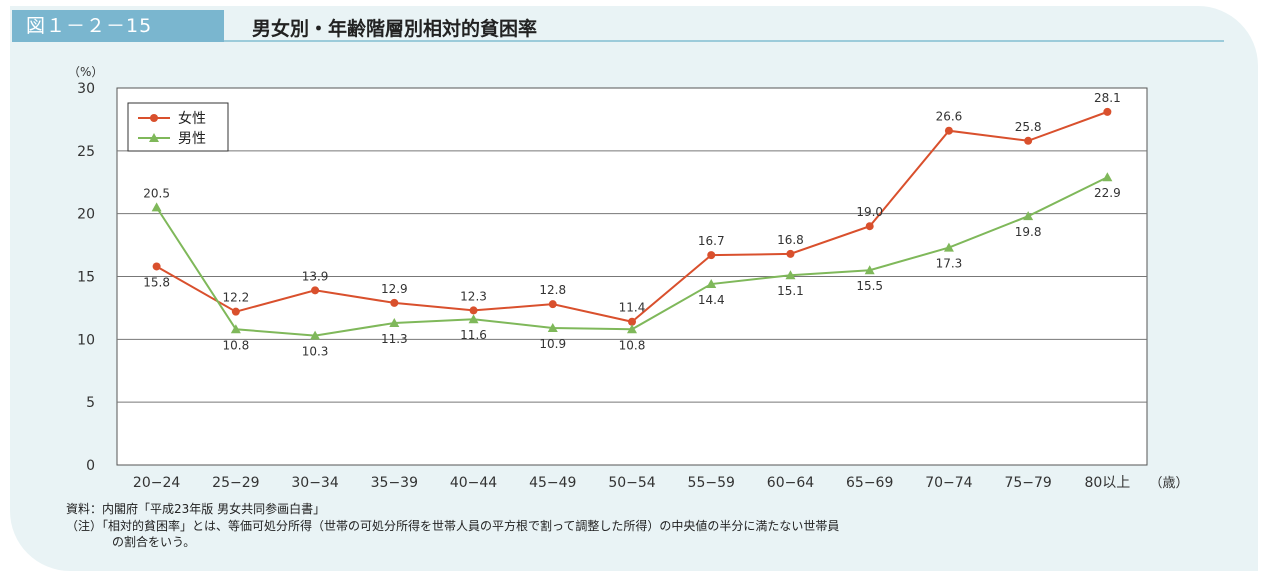 The image size is (1268, 581). I want to click on y-tick-label: 30, so click(86, 89).